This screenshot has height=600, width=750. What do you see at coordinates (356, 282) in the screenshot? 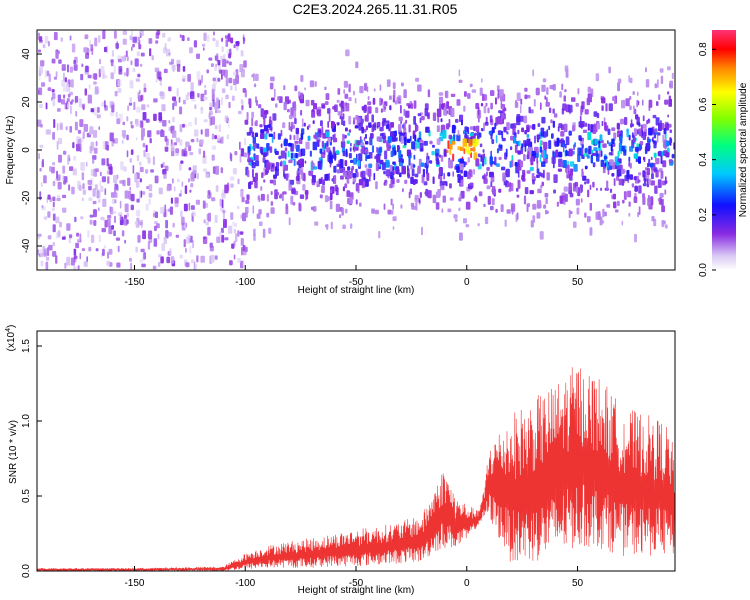
I see `spectrogram-x-tick-label: -50` at bounding box center [356, 282].